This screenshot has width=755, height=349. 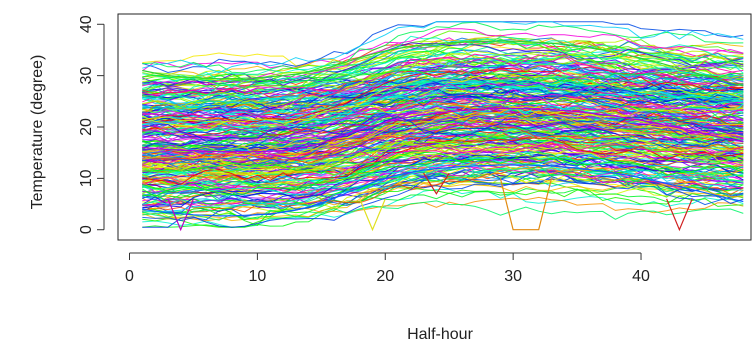 I want to click on y-tick-label: 10, so click(x=86, y=178).